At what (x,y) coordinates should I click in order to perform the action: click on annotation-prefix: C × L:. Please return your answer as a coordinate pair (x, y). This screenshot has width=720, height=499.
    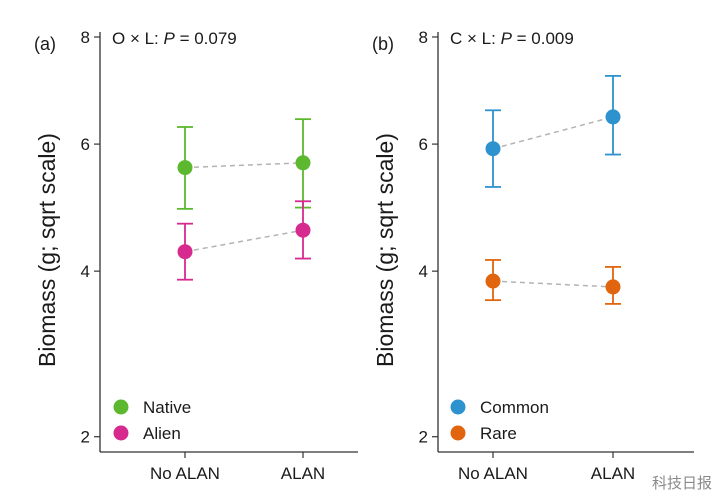
    Looking at the image, I should click on (475, 38).